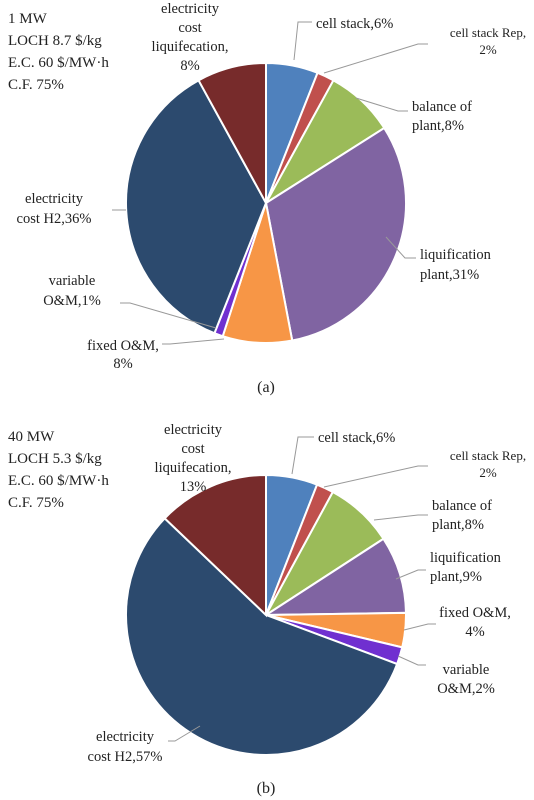  I want to click on slice-label-fixed-o-m-4: fixed O&M, 4%, so click(475, 622).